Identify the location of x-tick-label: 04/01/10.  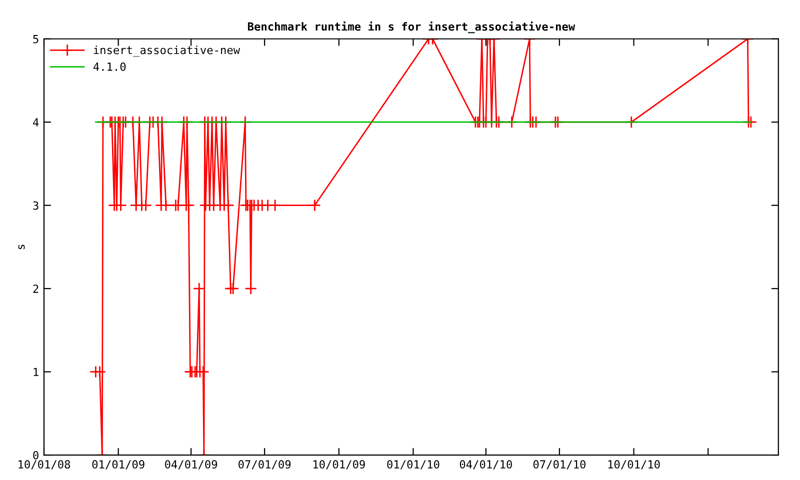
(486, 465).